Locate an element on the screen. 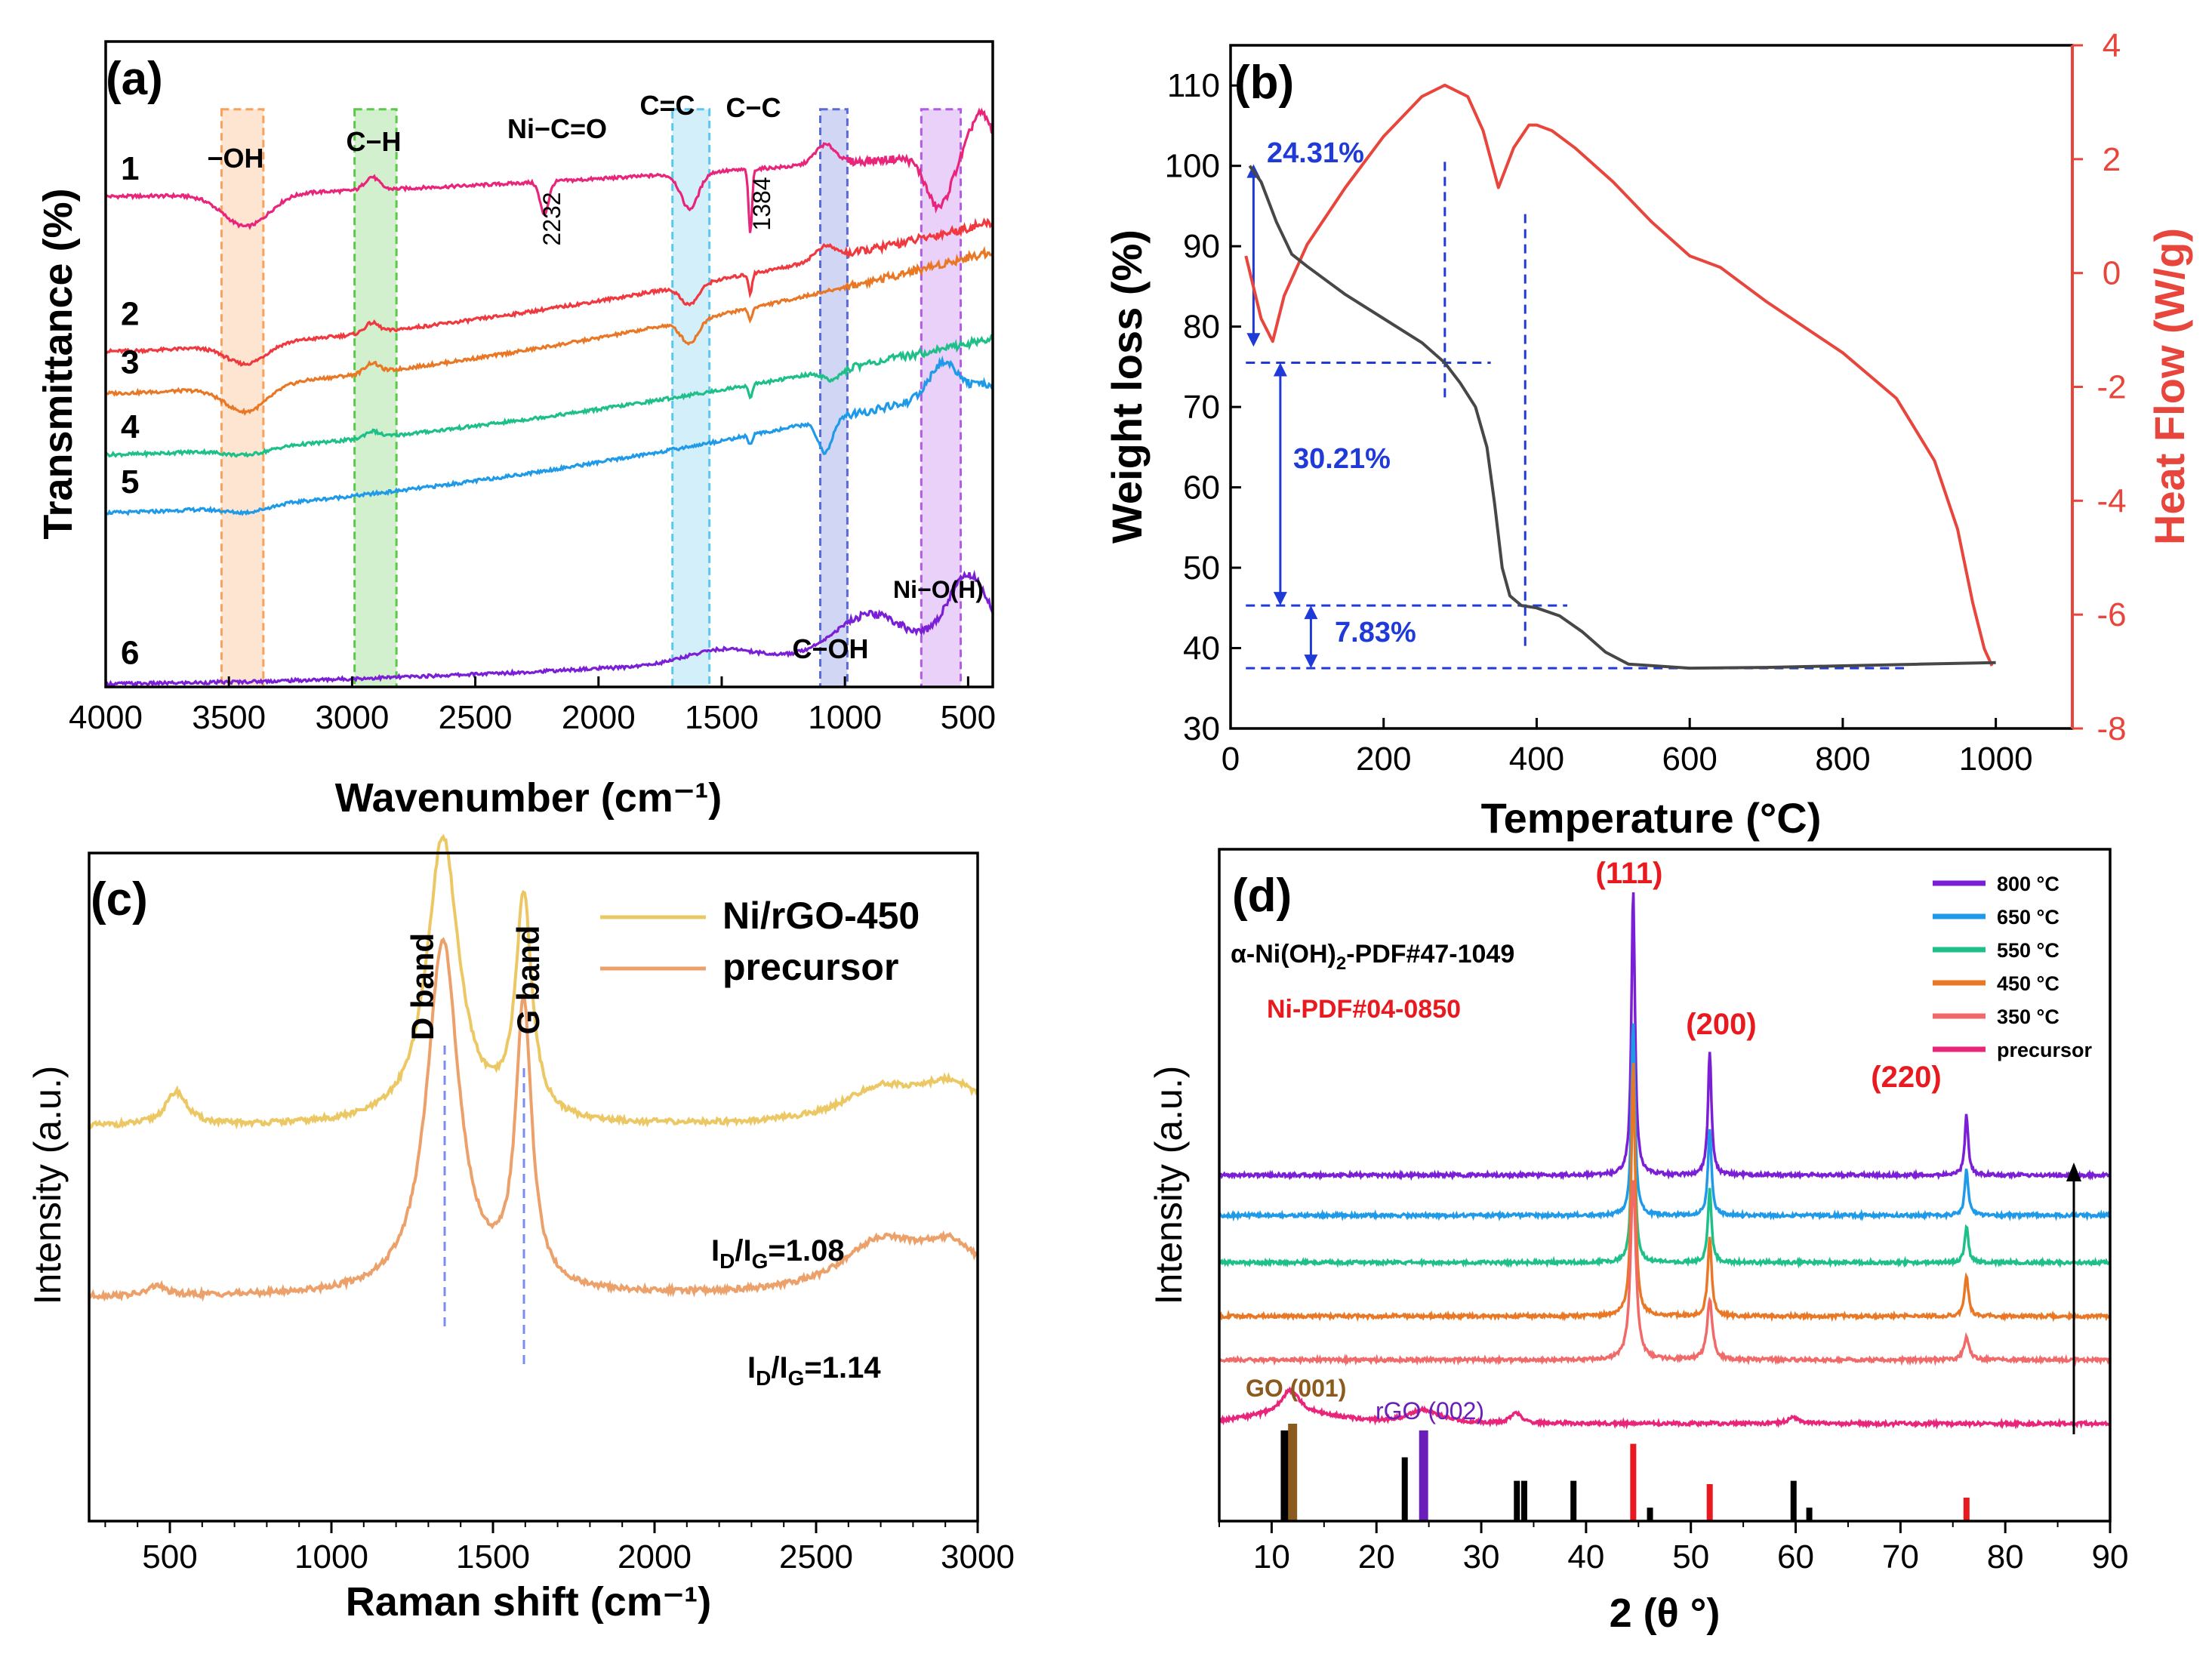  b-arrow-30-head-top is located at coordinates (1280, 370).